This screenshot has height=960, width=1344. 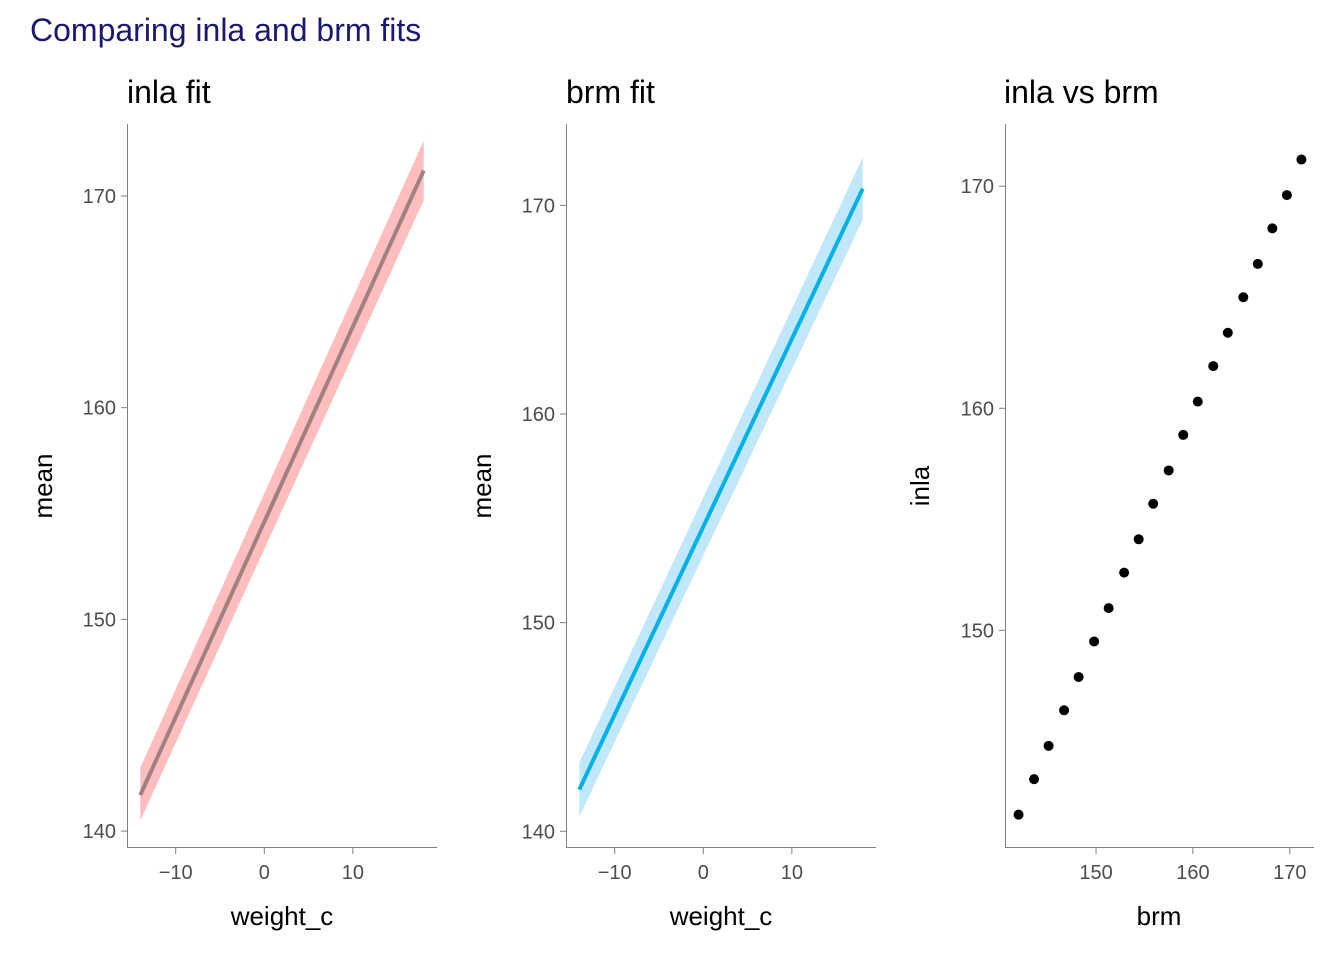 I want to click on y-ticks: 150 160 170, so click(x=983, y=409).